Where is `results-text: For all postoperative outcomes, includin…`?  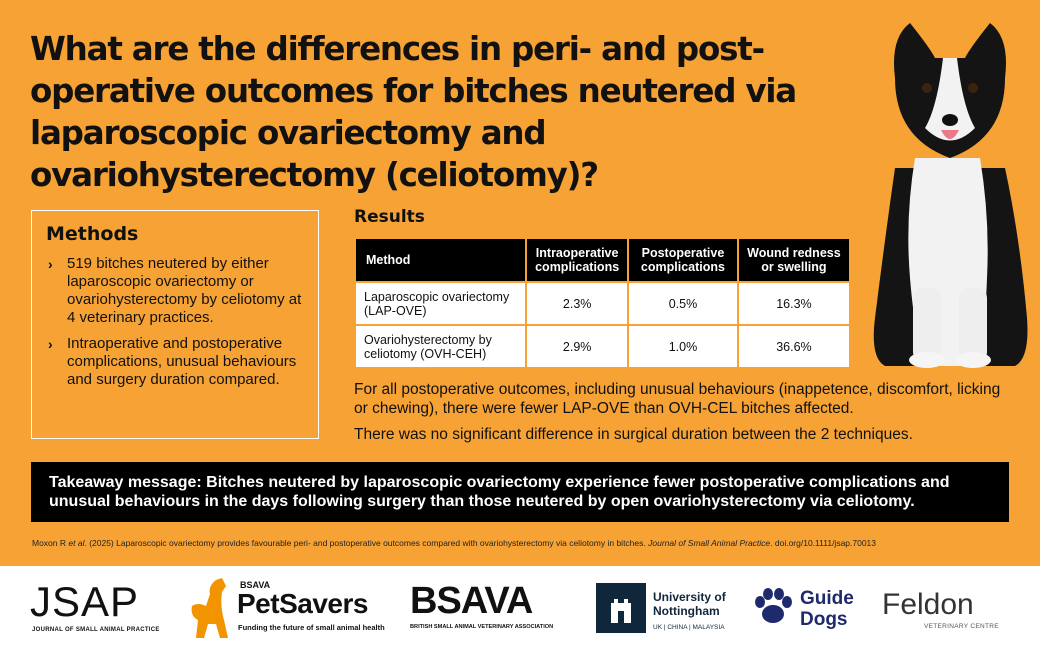 results-text: For all postoperative outcomes, includin… is located at coordinates (684, 415).